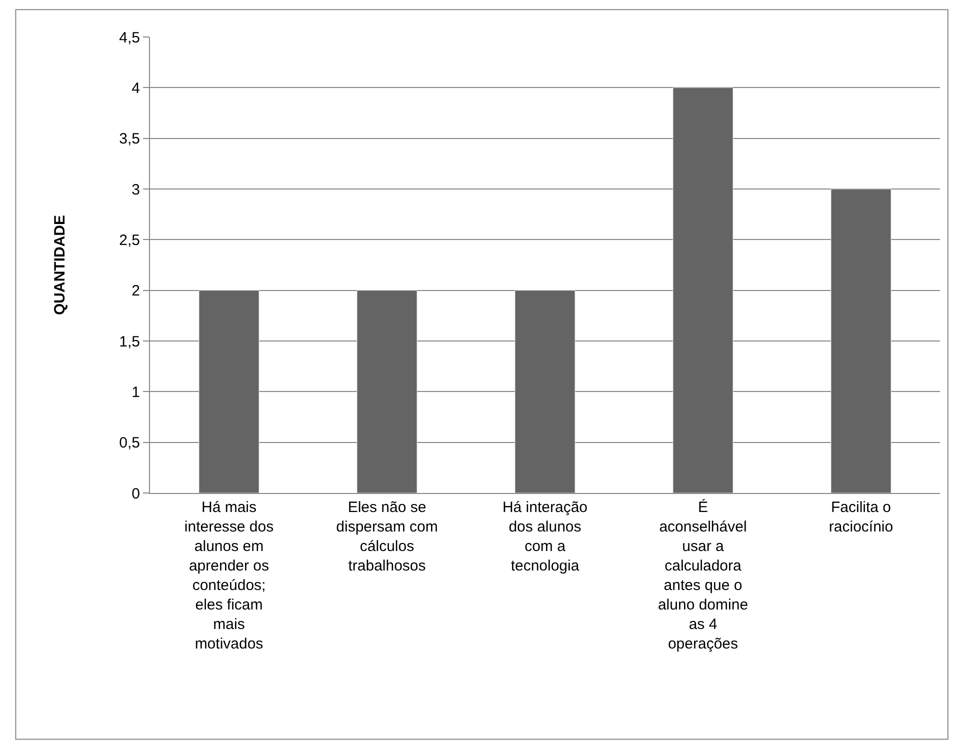 This screenshot has height=745, width=957. I want to click on y-axis-title: QUANTIDADE, so click(59, 265).